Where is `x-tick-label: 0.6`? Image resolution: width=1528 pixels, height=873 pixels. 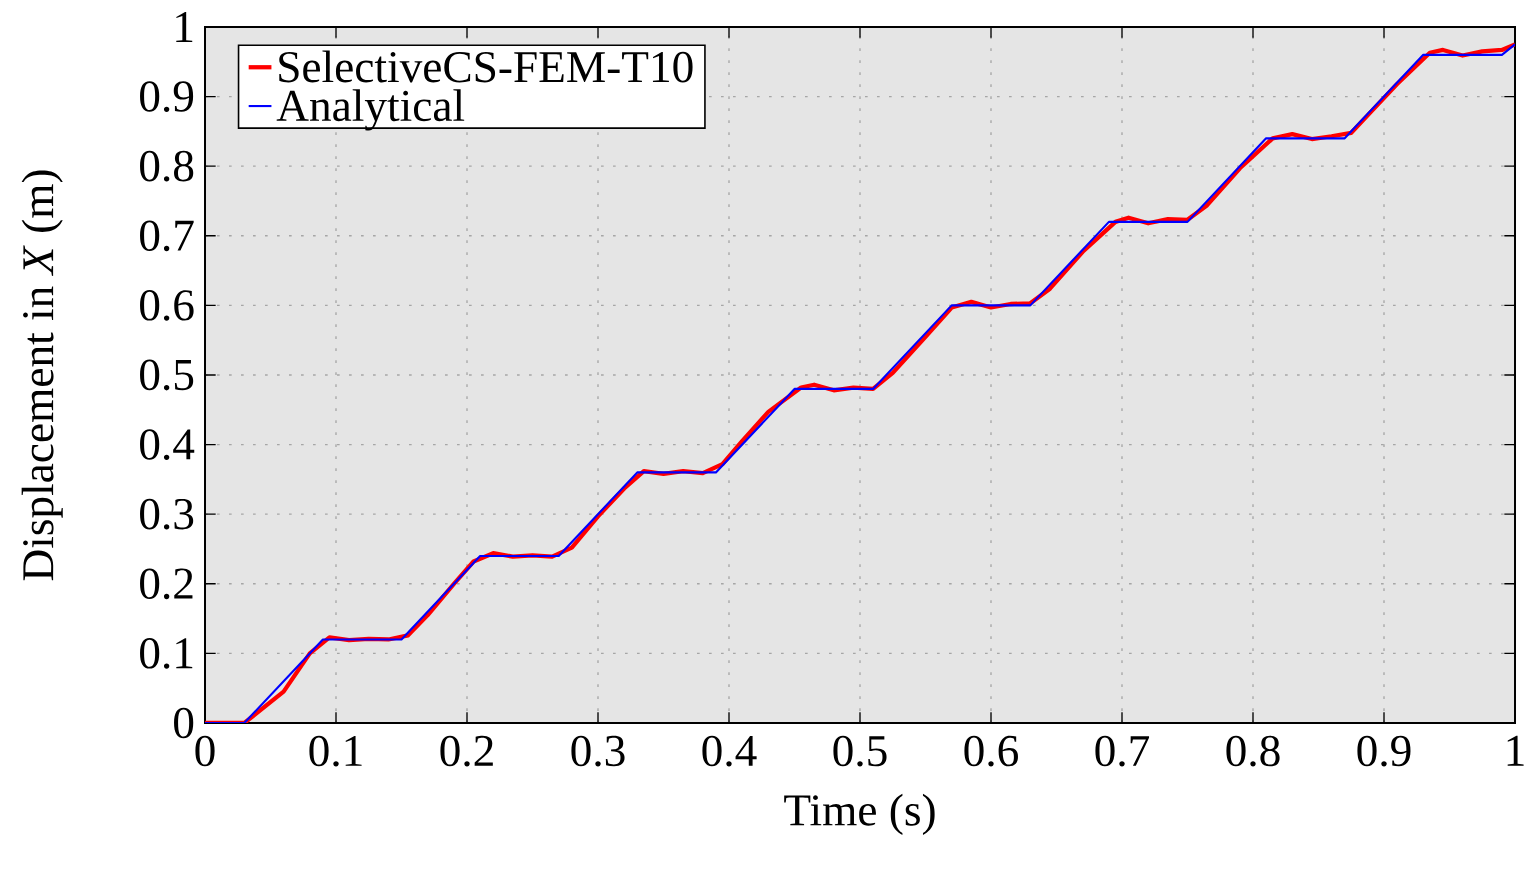 x-tick-label: 0.6 is located at coordinates (991, 751).